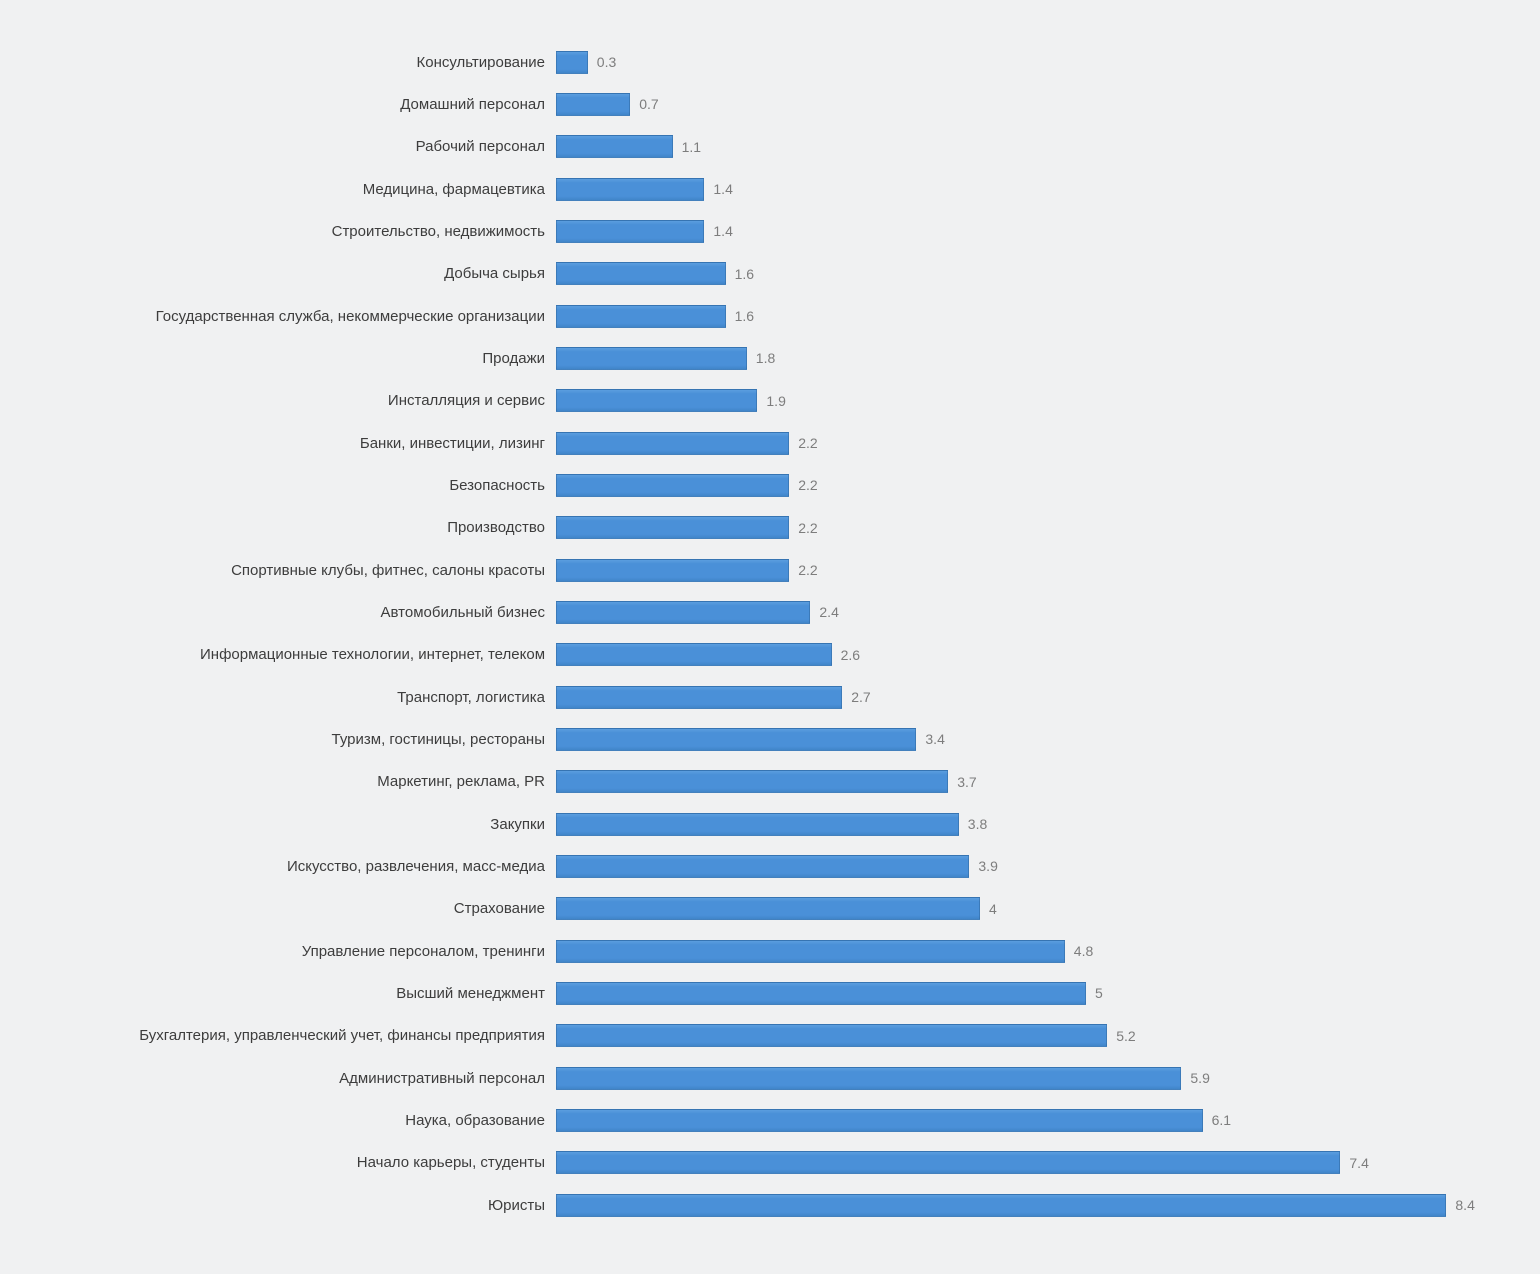 This screenshot has height=1274, width=1540. I want to click on bar-area: 2.2, so click(1048, 443).